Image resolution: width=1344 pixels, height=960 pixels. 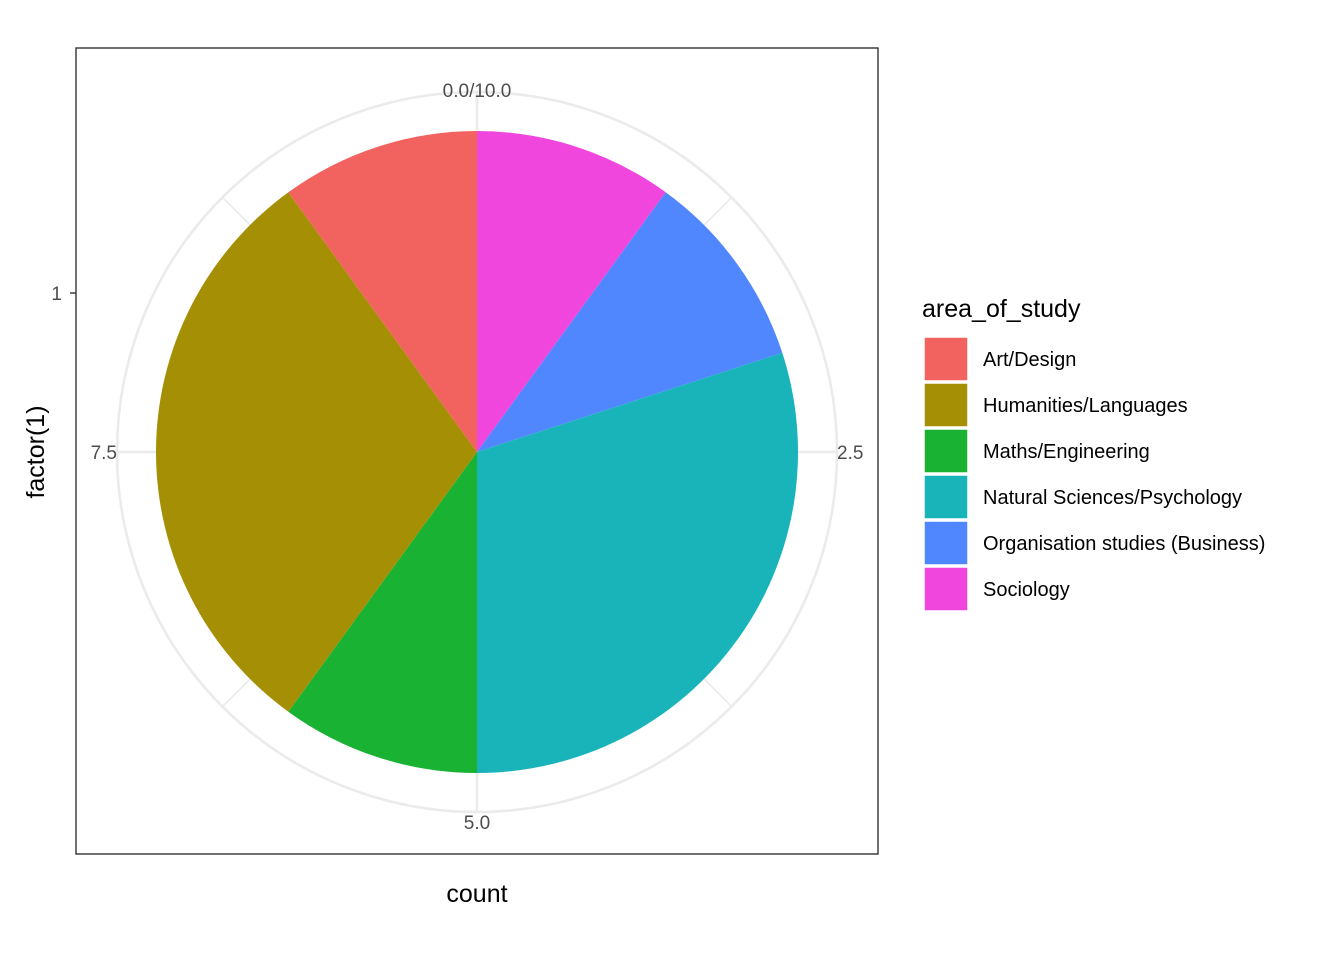 What do you see at coordinates (946, 543) in the screenshot?
I see `legend-key-organisation-studies-business` at bounding box center [946, 543].